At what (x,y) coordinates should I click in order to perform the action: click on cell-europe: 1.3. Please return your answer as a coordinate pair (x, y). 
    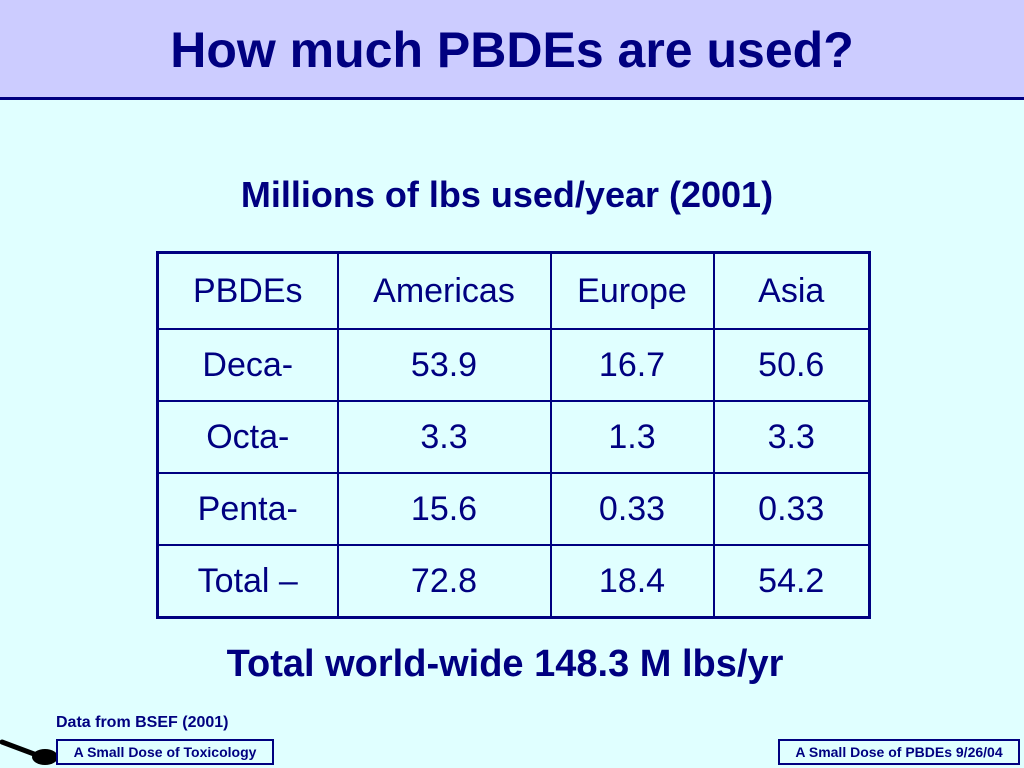
    Looking at the image, I should click on (632, 437).